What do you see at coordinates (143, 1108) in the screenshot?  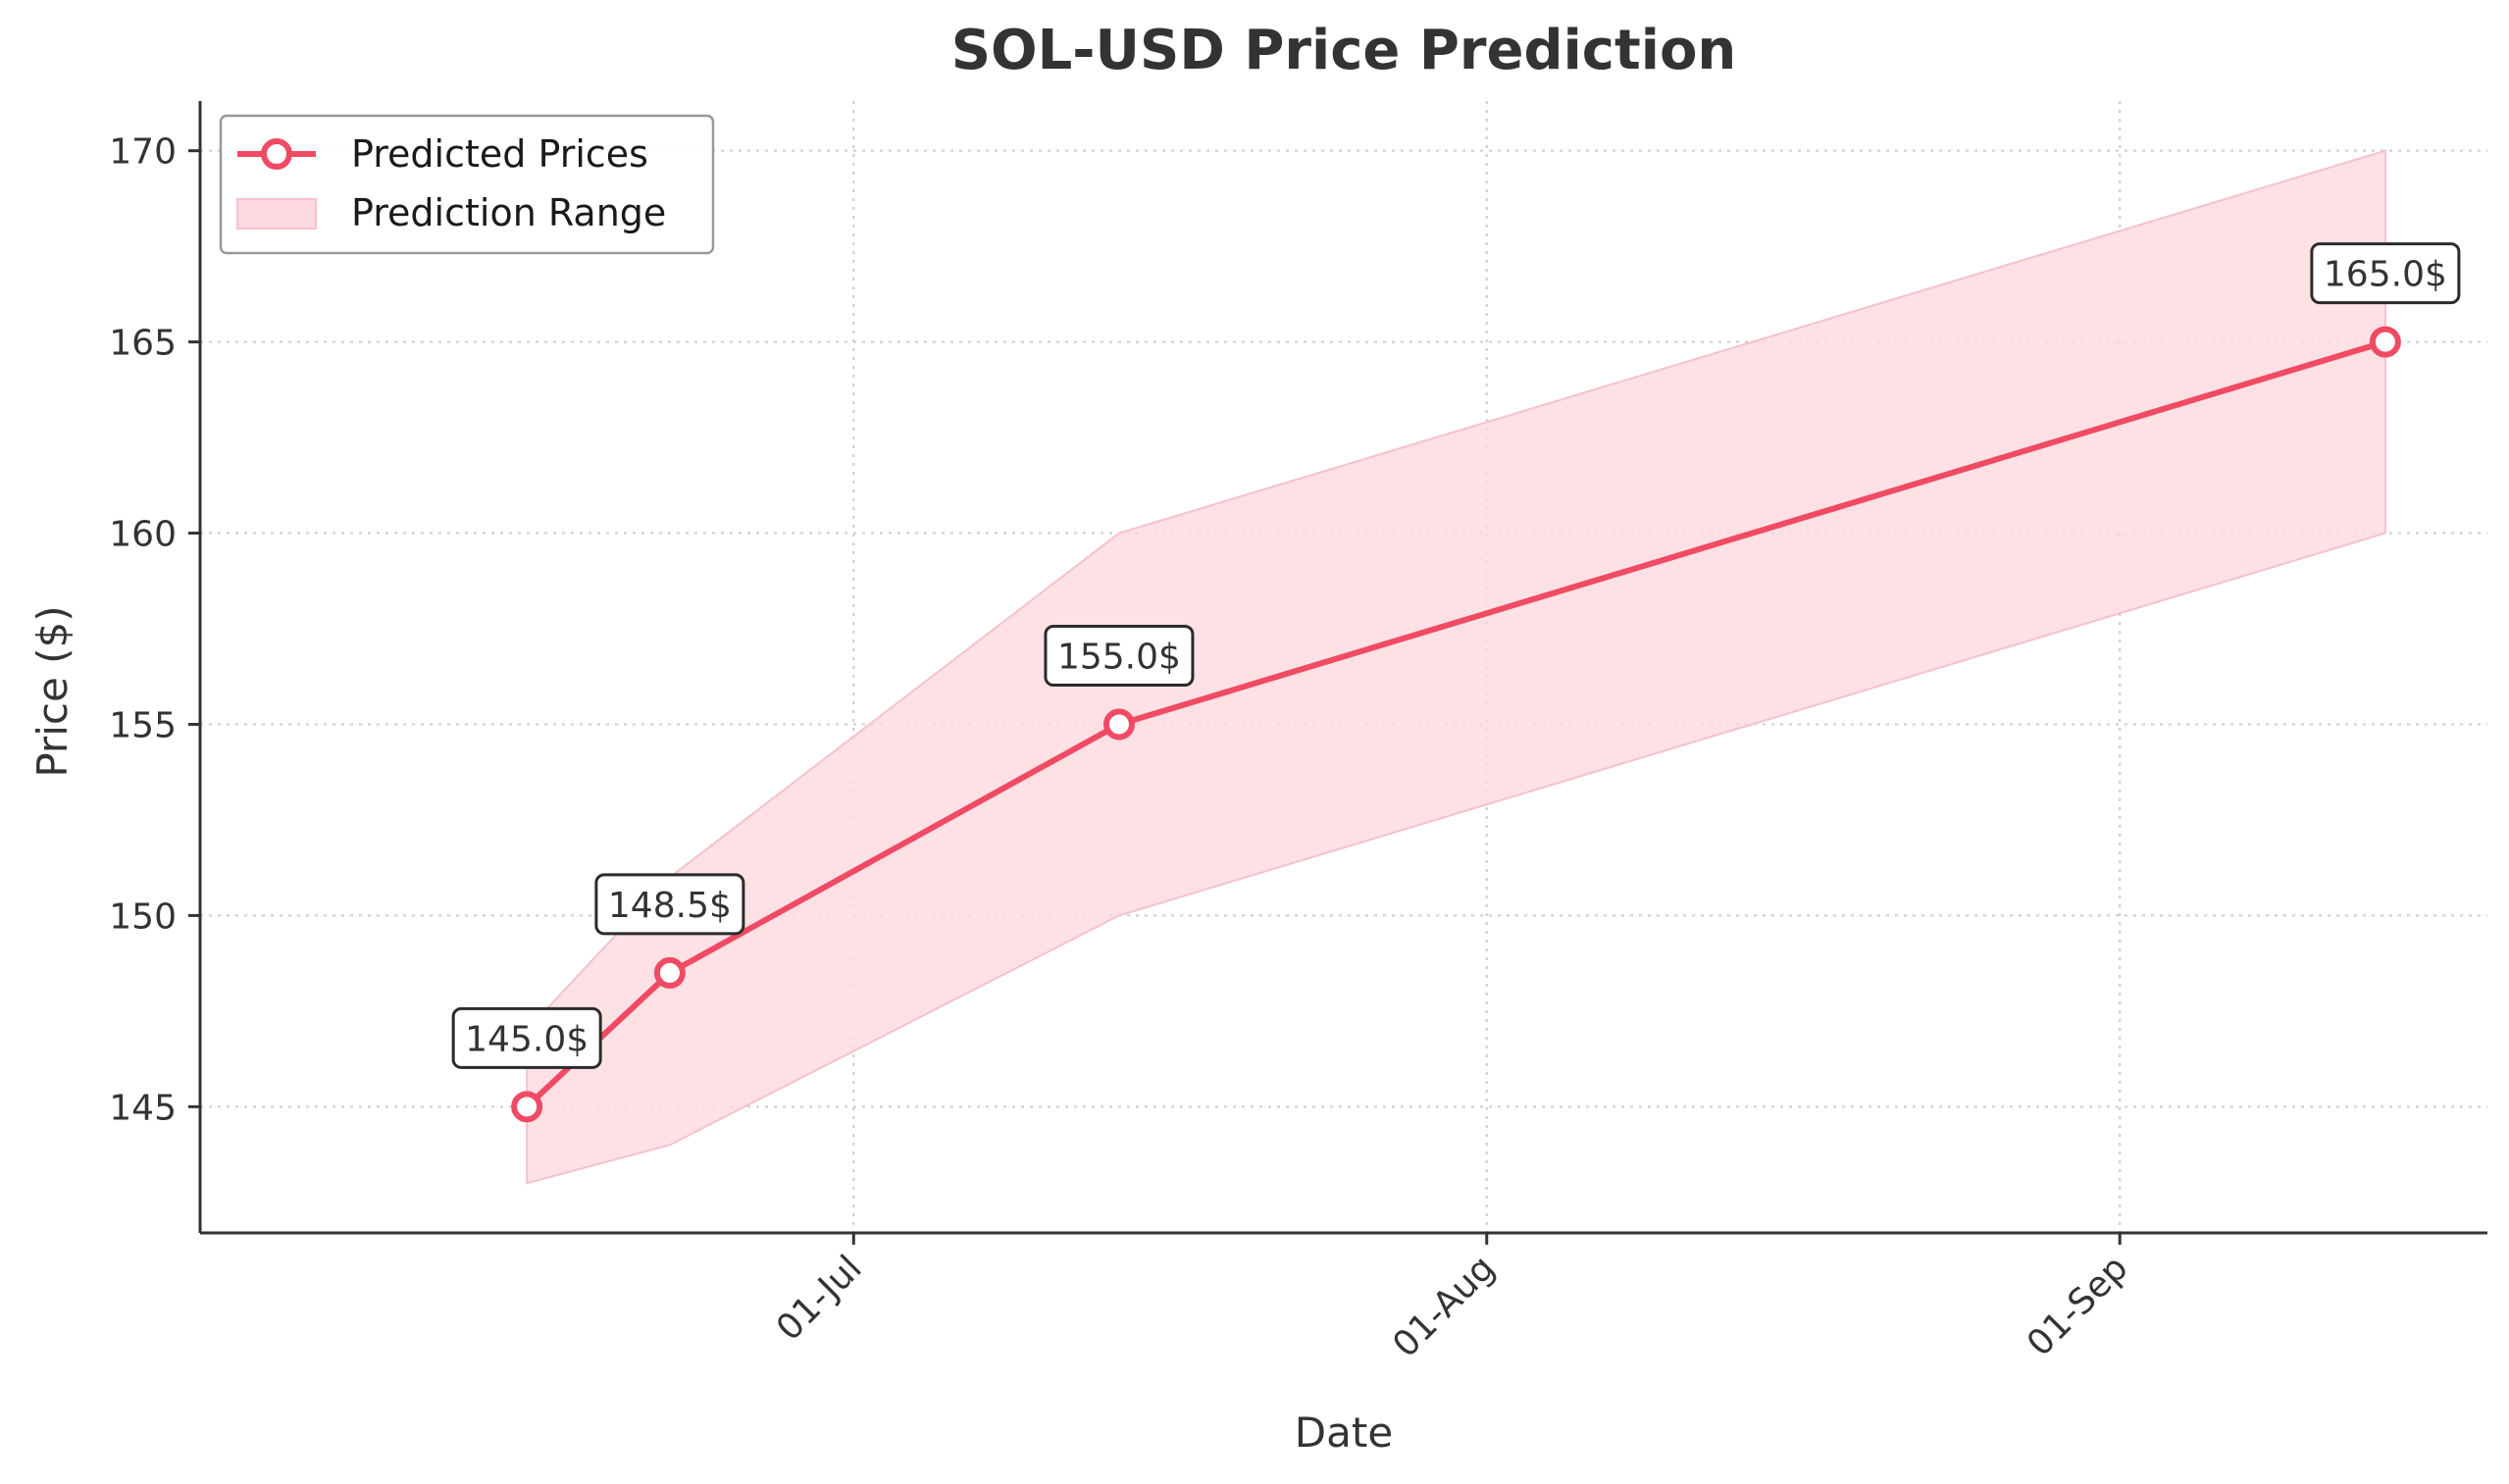 I see `y-tick-label: 145` at bounding box center [143, 1108].